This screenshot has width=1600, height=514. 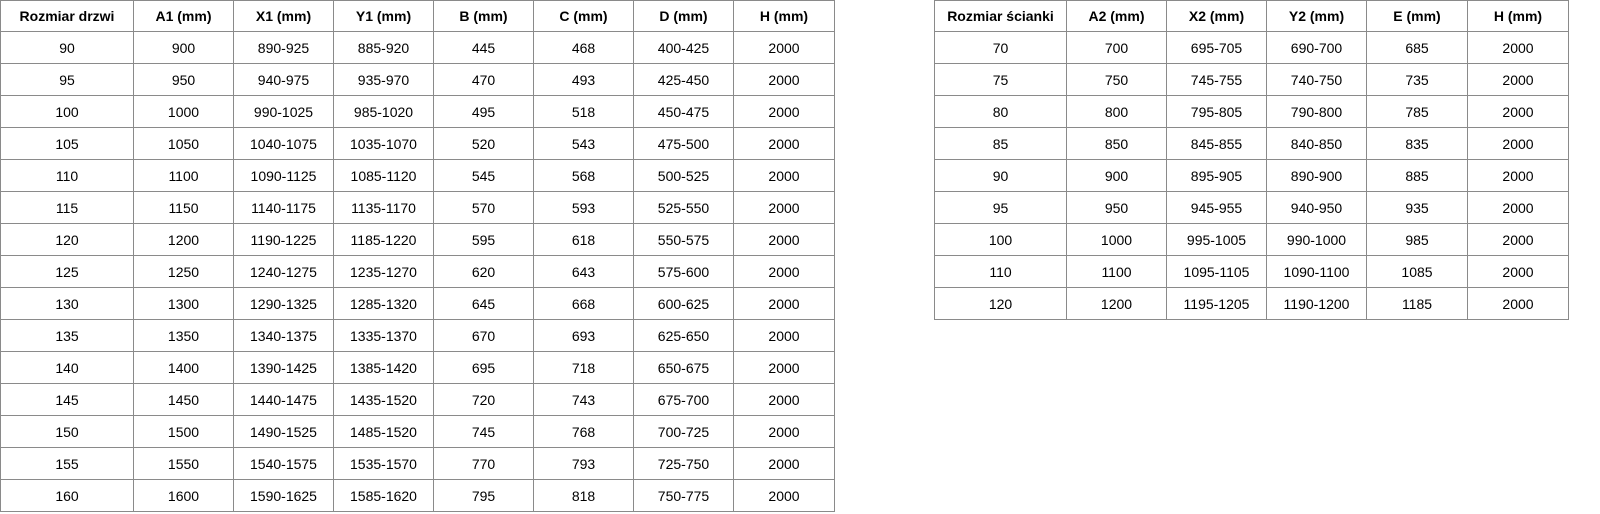 What do you see at coordinates (67, 111) in the screenshot?
I see `table-cell: 100` at bounding box center [67, 111].